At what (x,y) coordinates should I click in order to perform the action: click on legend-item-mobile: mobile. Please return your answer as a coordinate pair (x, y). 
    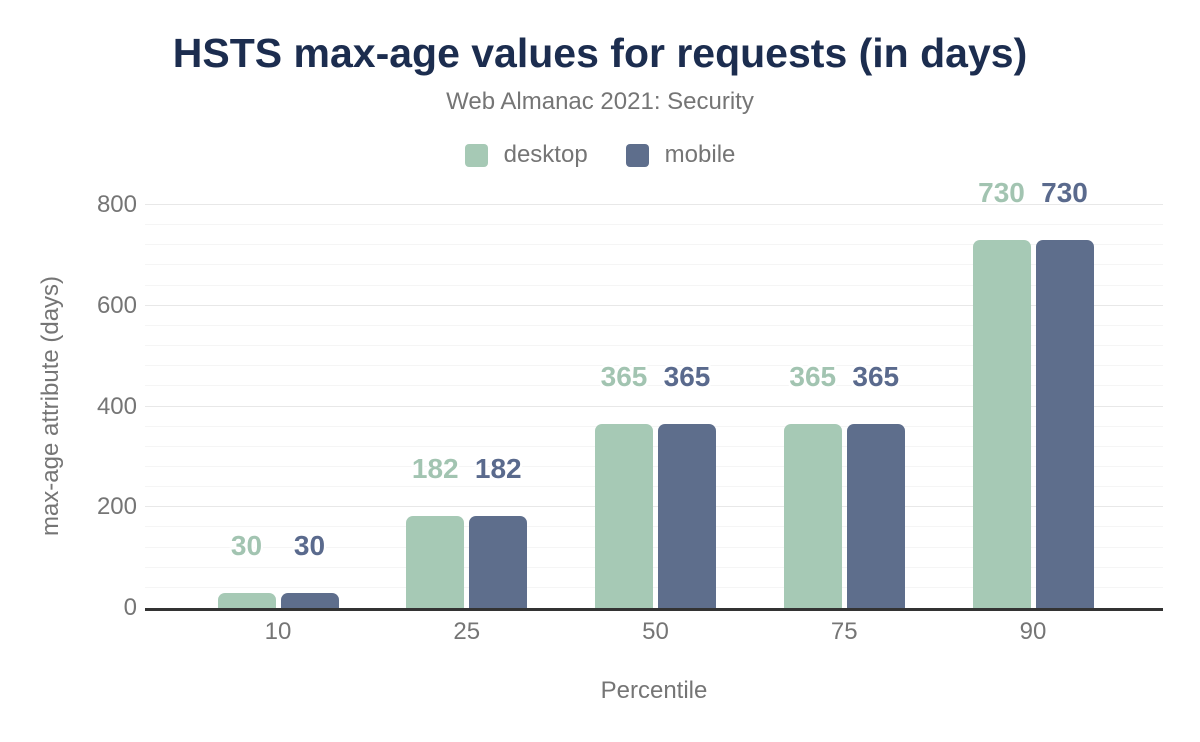
    Looking at the image, I should click on (680, 155).